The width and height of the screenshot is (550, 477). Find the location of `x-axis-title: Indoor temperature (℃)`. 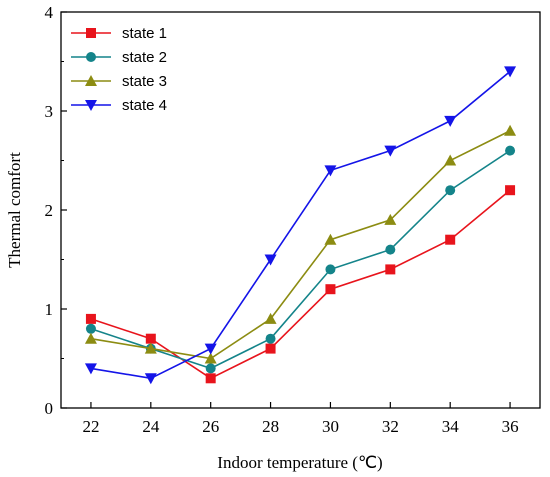

x-axis-title: Indoor temperature (℃) is located at coordinates (299, 462).